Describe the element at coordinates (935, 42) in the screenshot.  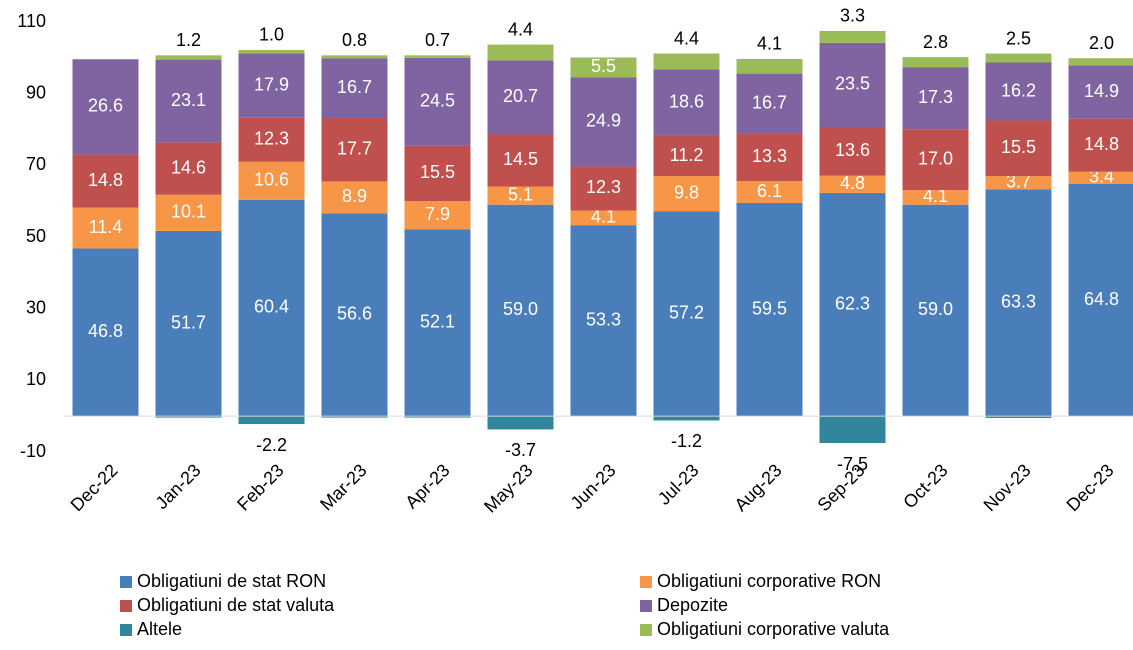
I see `data-label: 2.8` at that location.